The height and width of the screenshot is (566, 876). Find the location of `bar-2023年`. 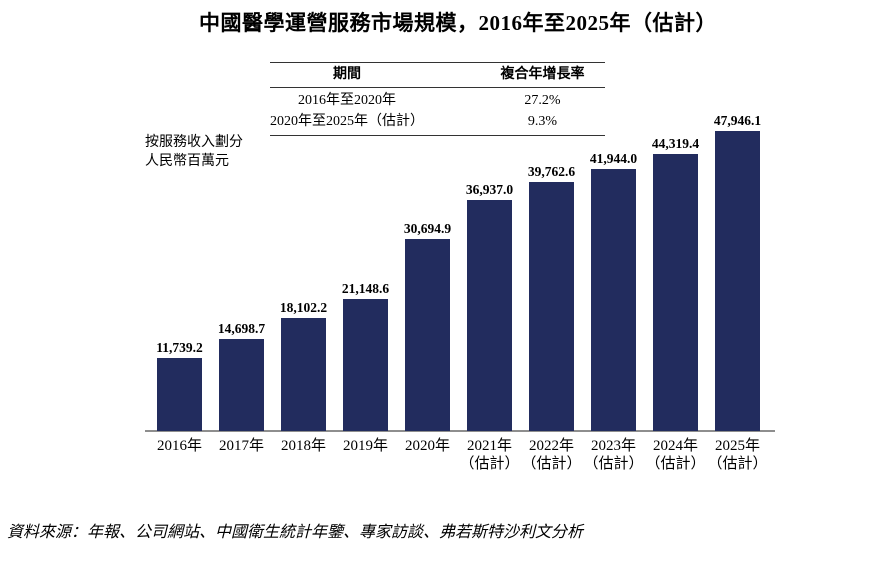

bar-2023年 is located at coordinates (613, 300).